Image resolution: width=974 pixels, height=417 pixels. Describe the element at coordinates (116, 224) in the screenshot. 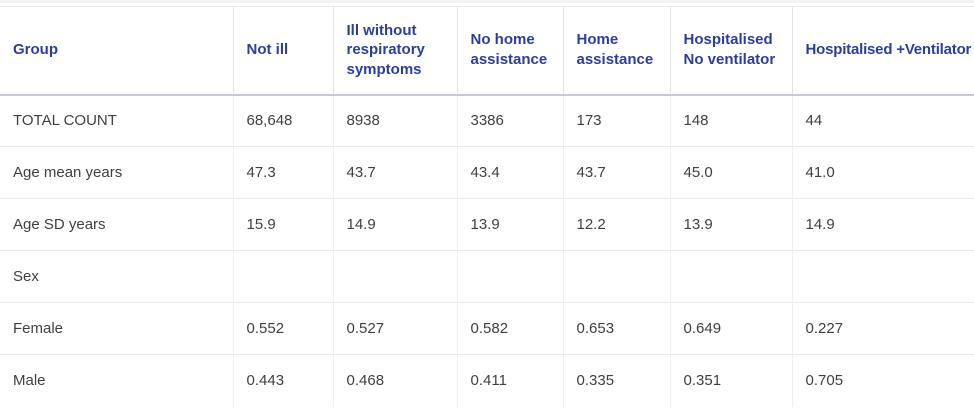

I see `row-label: Age SD years` at that location.